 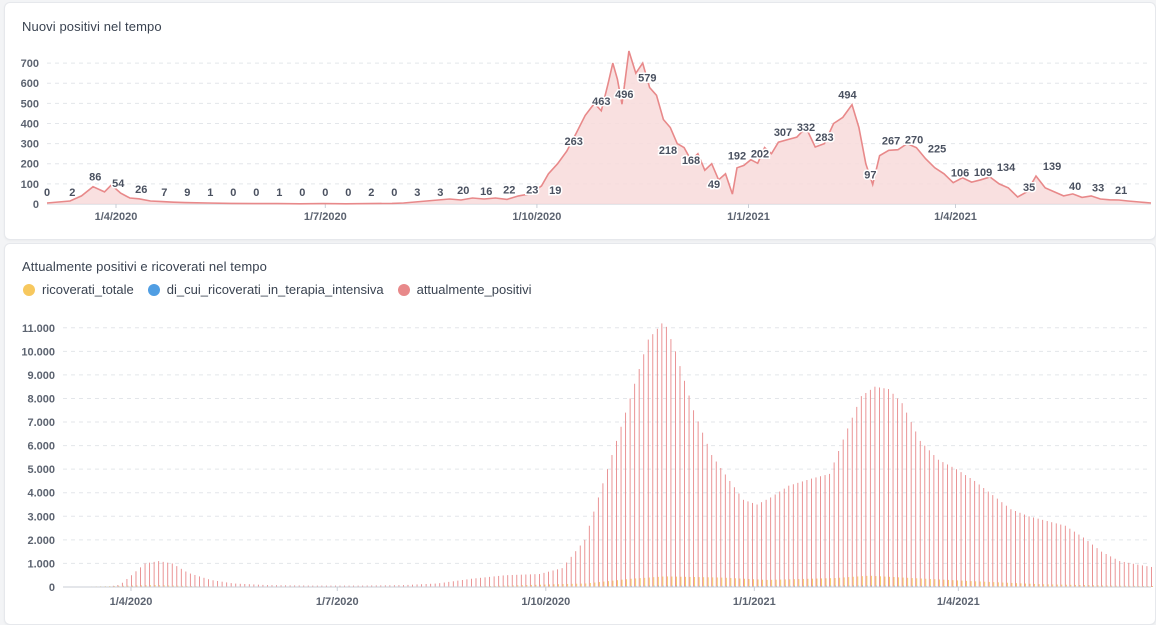 I want to click on x-tick-label: 1/4/2020, so click(x=131, y=602).